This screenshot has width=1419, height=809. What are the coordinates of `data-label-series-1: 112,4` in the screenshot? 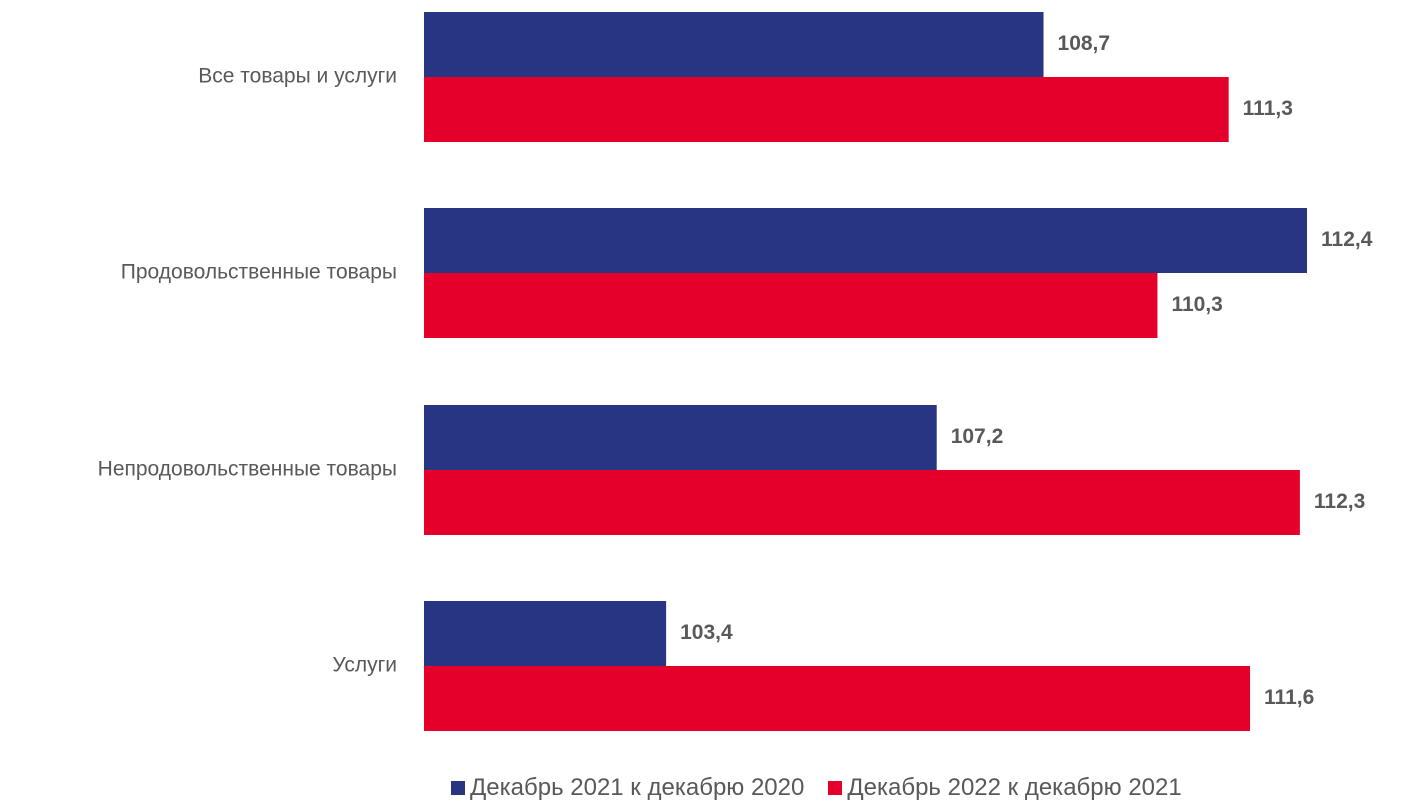 It's located at (1347, 239).